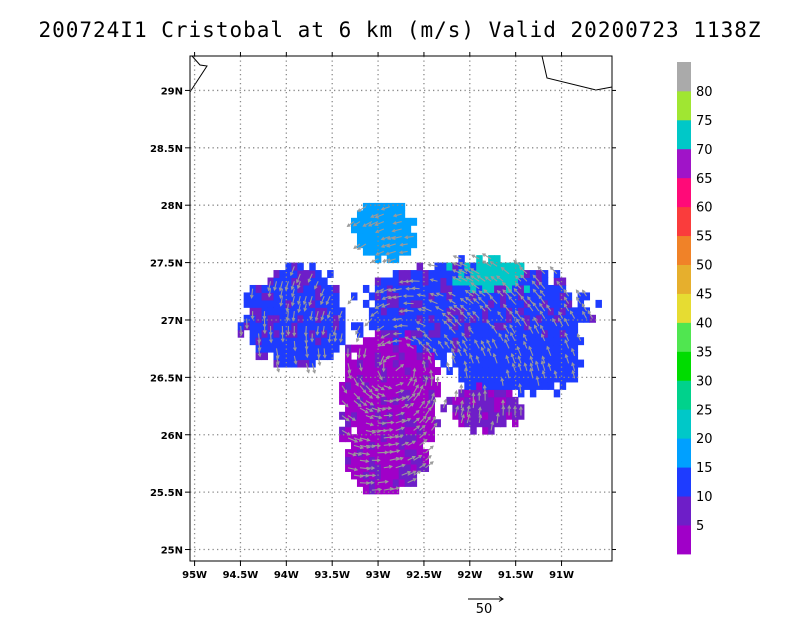 The width and height of the screenshot is (800, 618). I want to click on y-tick-label: 26N, so click(172, 436).